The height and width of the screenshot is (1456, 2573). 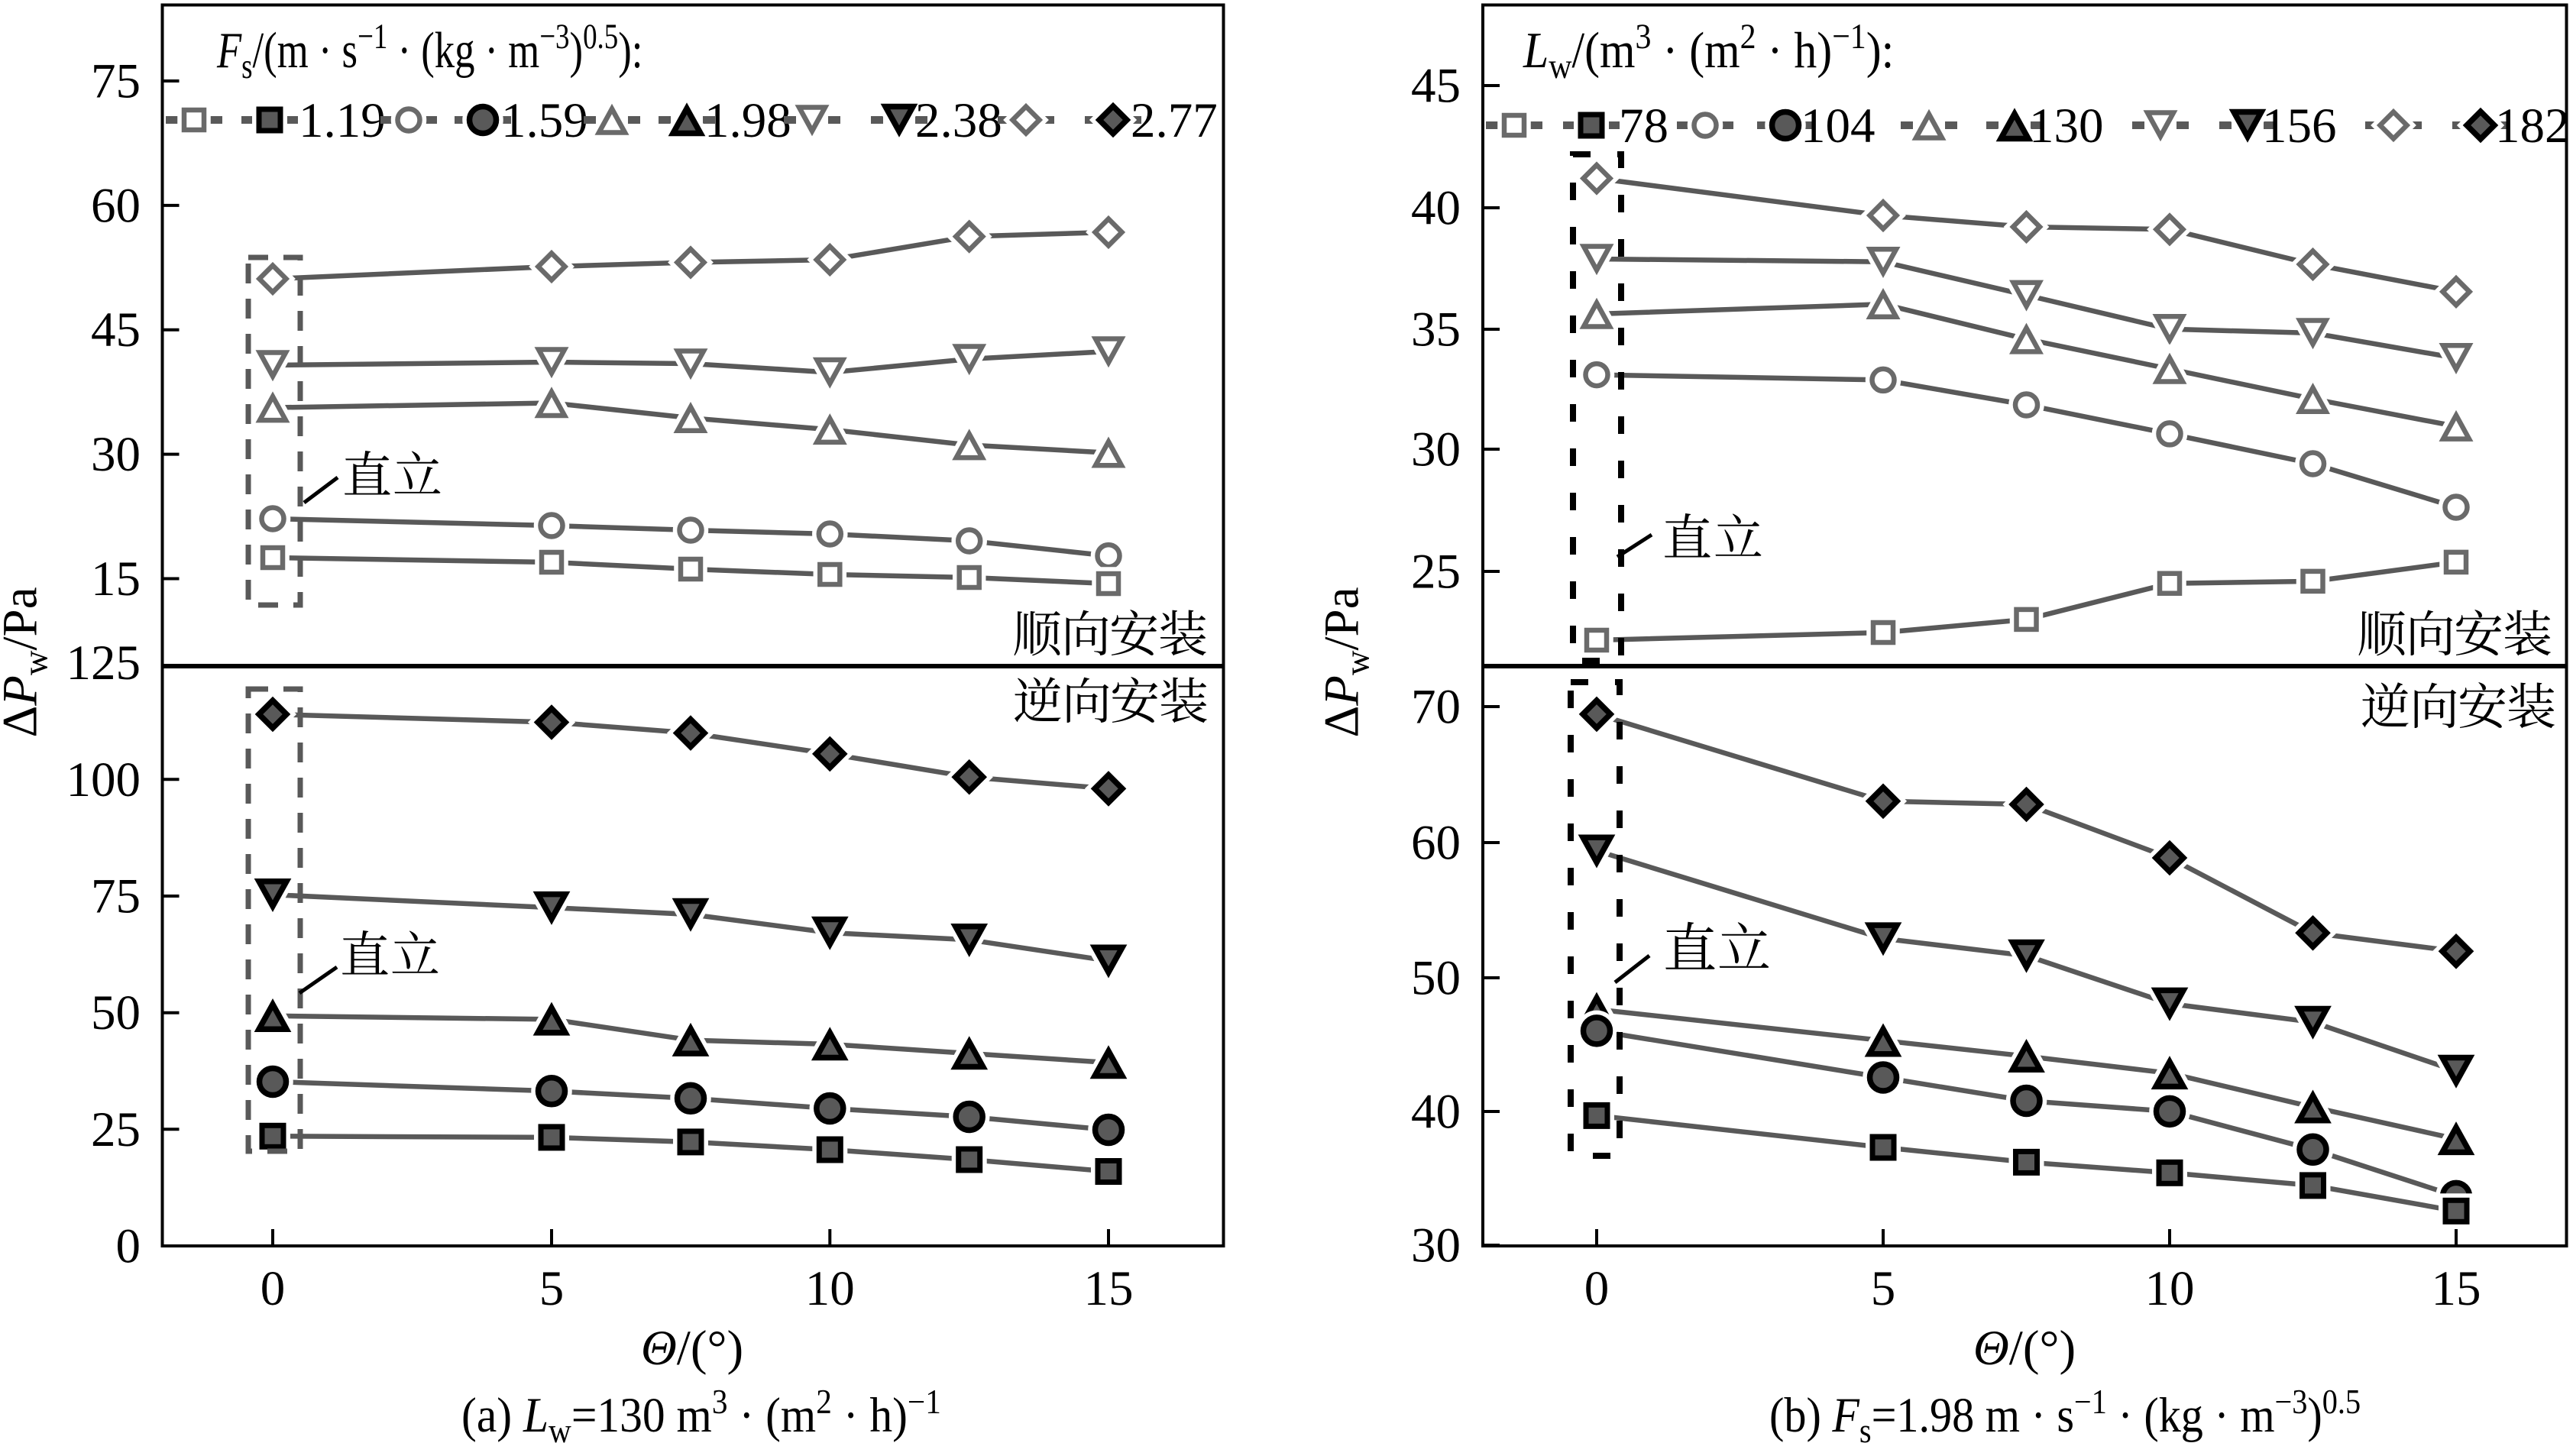 What do you see at coordinates (545, 120) in the screenshot?
I see `svg-text: 1.59` at bounding box center [545, 120].